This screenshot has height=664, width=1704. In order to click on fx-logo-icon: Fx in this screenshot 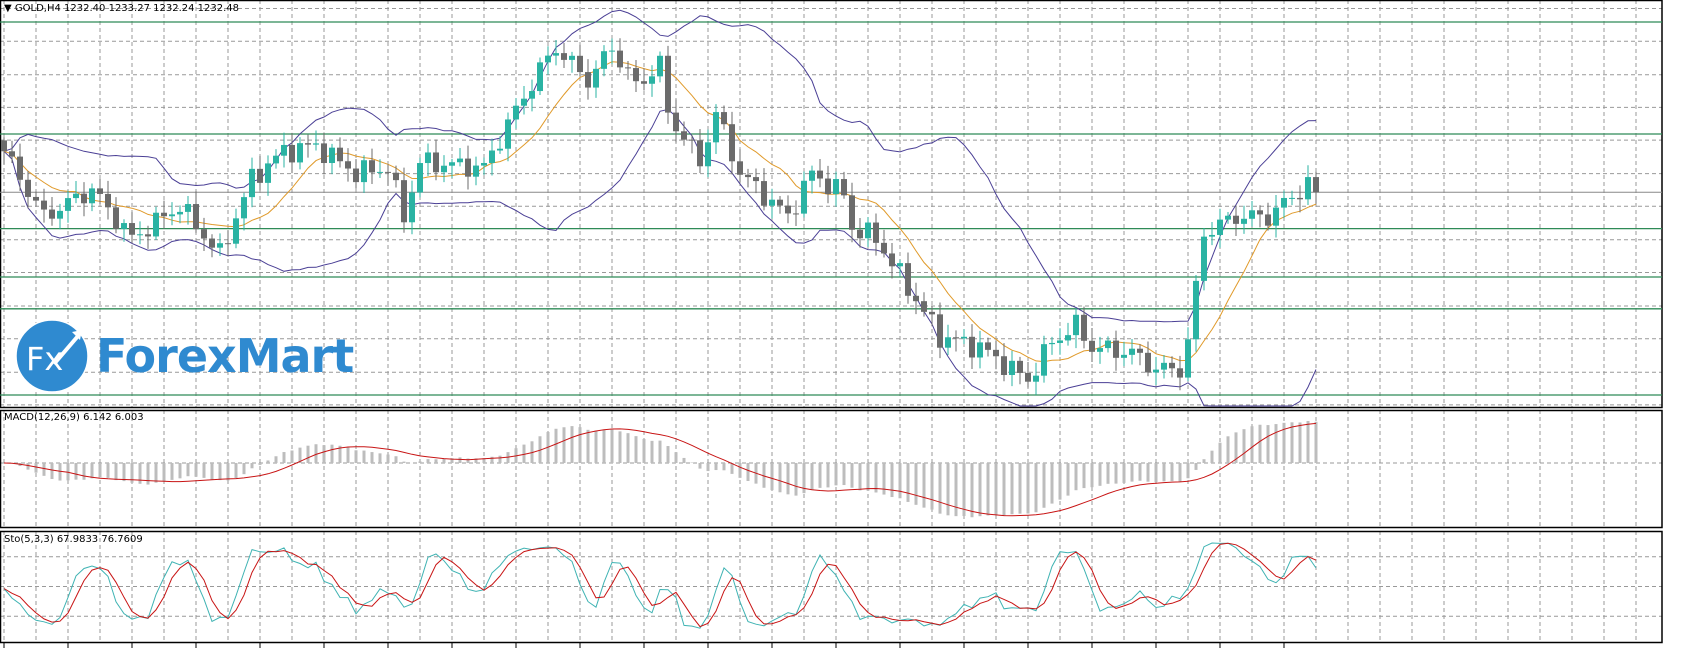, I will do `click(52, 356)`.